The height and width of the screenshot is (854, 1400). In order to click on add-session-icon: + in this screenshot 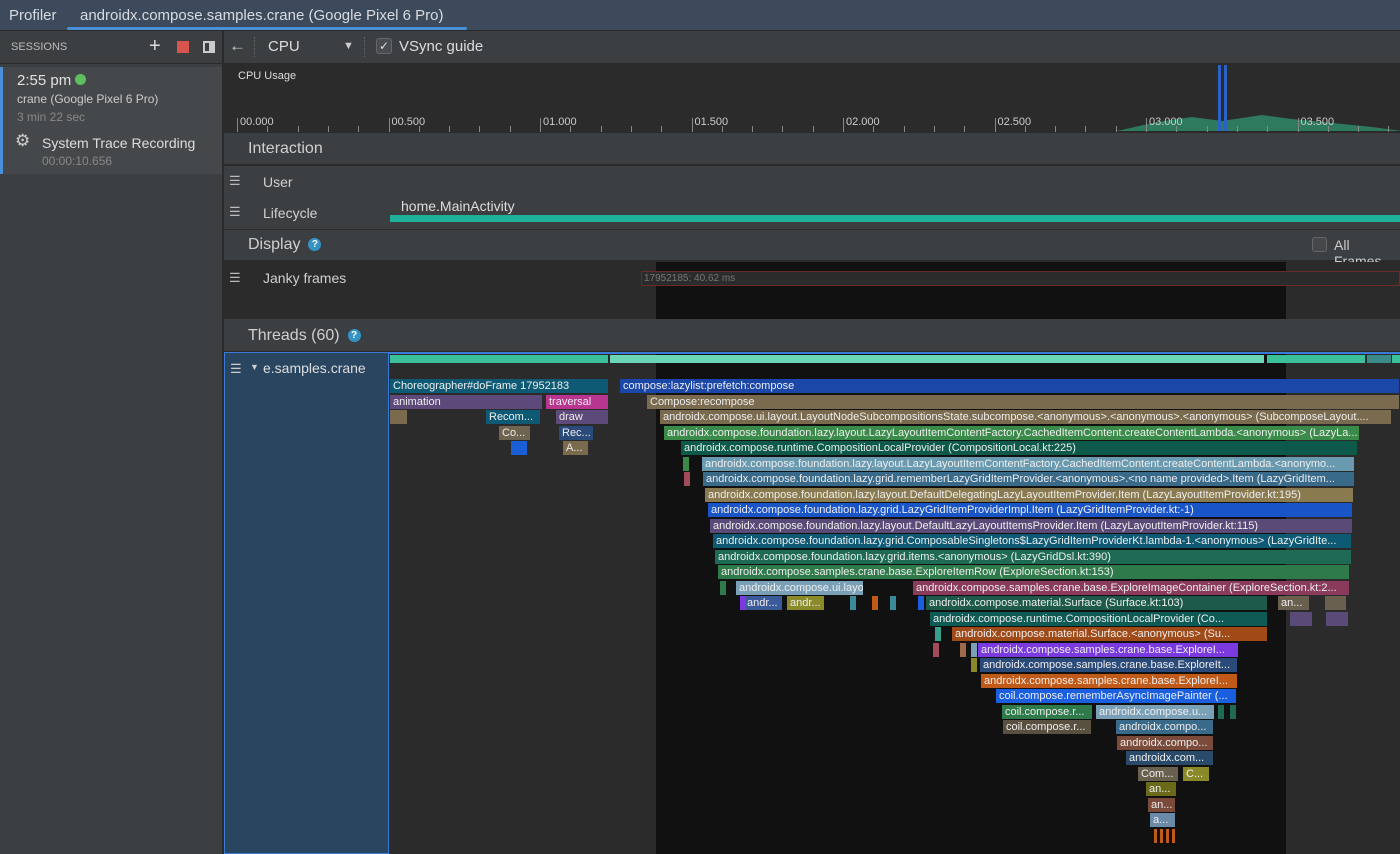, I will do `click(155, 46)`.